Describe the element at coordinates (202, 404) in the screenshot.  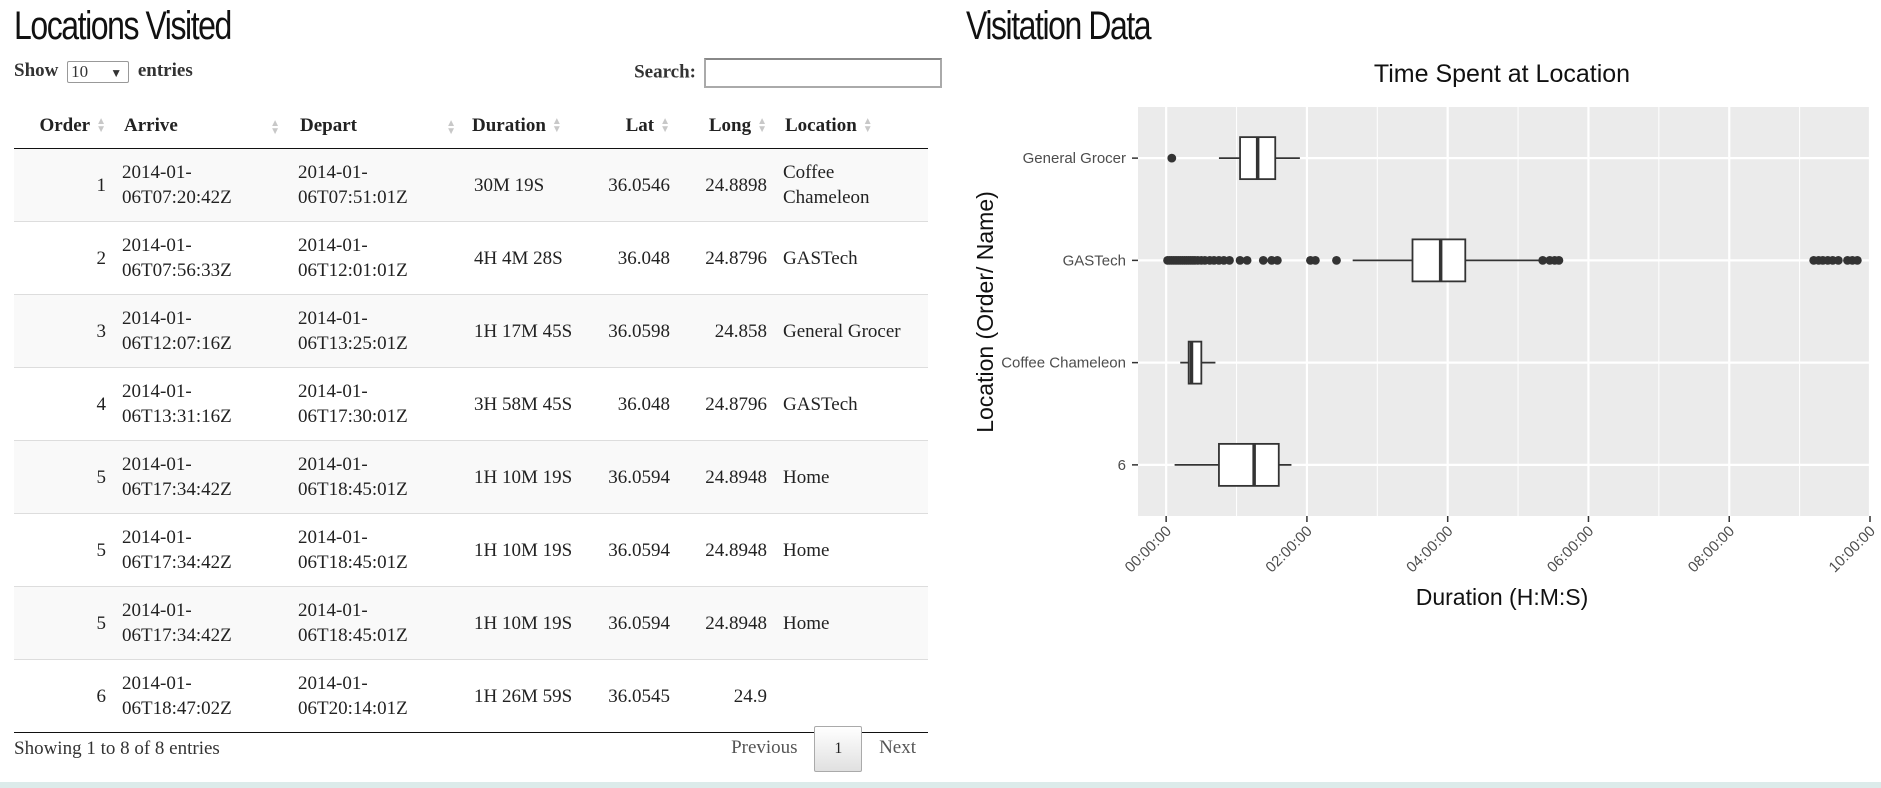
I see `cell-arrive: 2014-01-06T13:31:16Z` at that location.